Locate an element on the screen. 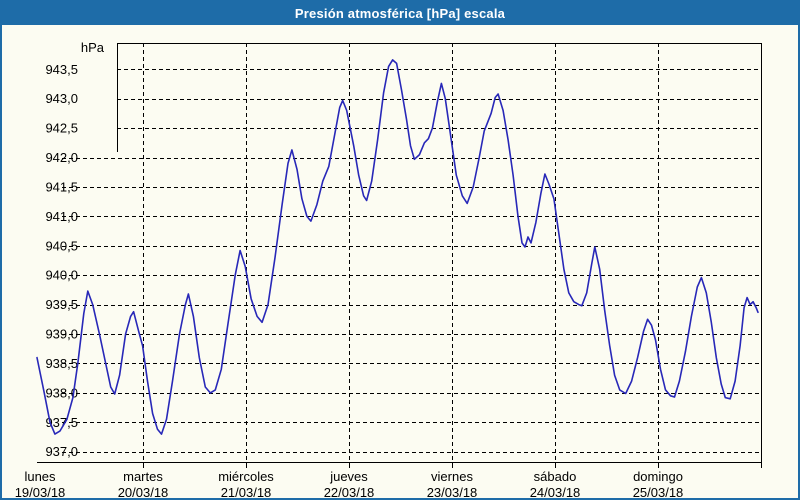  y-axis-tick-label: 938,5 is located at coordinates (61, 363).